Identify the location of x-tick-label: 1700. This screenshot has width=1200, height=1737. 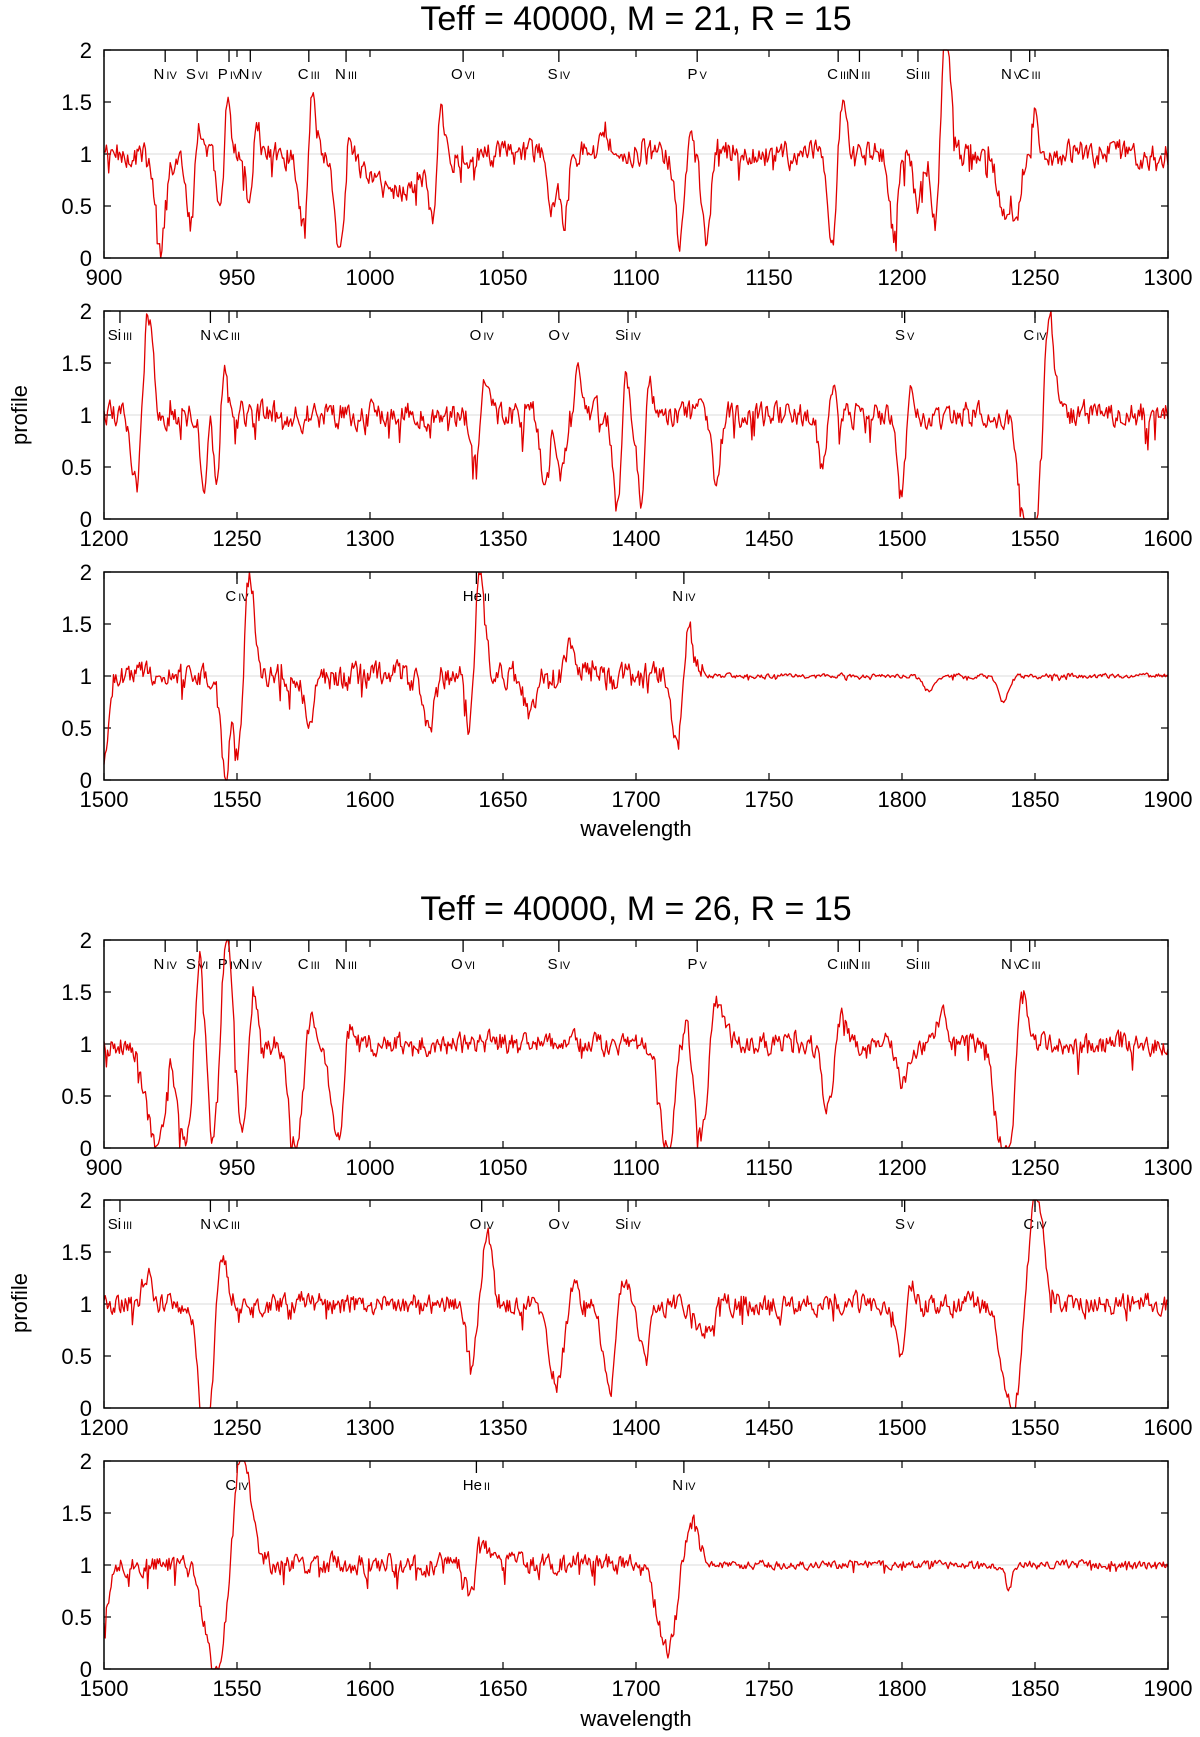
(636, 799).